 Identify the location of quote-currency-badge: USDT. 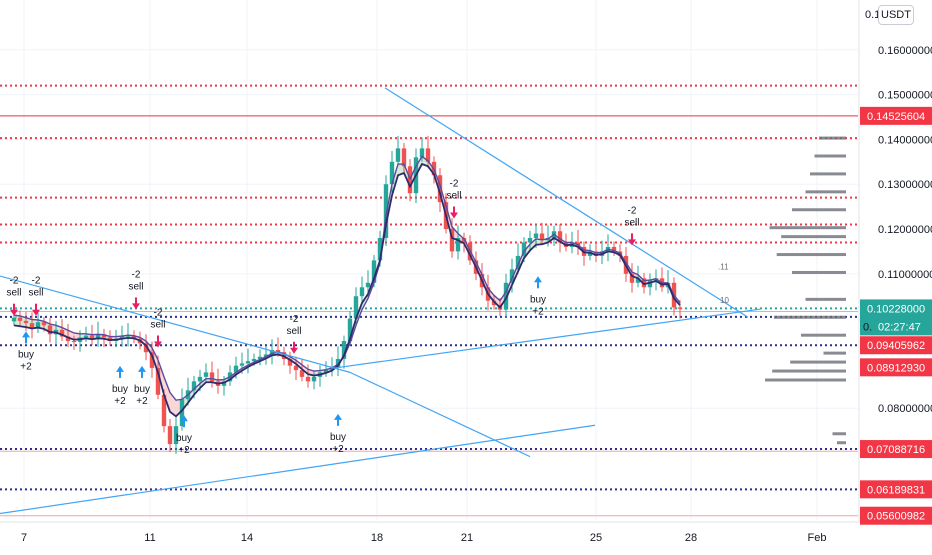
(896, 15).